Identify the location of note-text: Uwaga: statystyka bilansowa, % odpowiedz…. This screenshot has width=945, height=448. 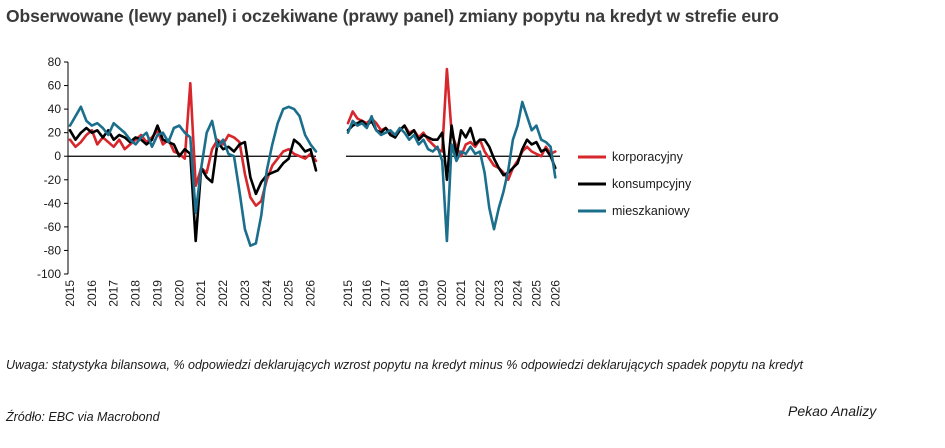
(404, 365).